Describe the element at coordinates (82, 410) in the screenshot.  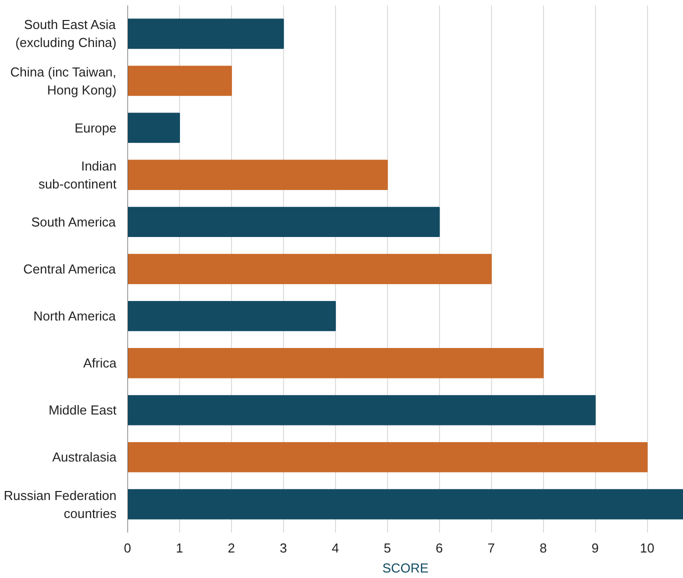
I see `y-tick-label: Middle East` at that location.